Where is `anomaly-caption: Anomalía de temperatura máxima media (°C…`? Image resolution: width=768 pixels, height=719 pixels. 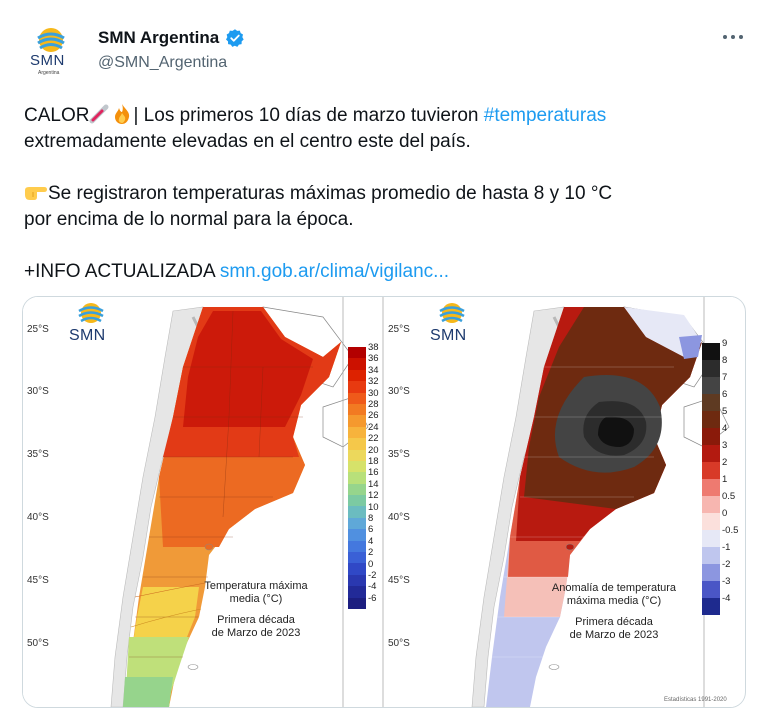
anomaly-caption: Anomalía de temperatura máxima media (°C… is located at coordinates (614, 612).